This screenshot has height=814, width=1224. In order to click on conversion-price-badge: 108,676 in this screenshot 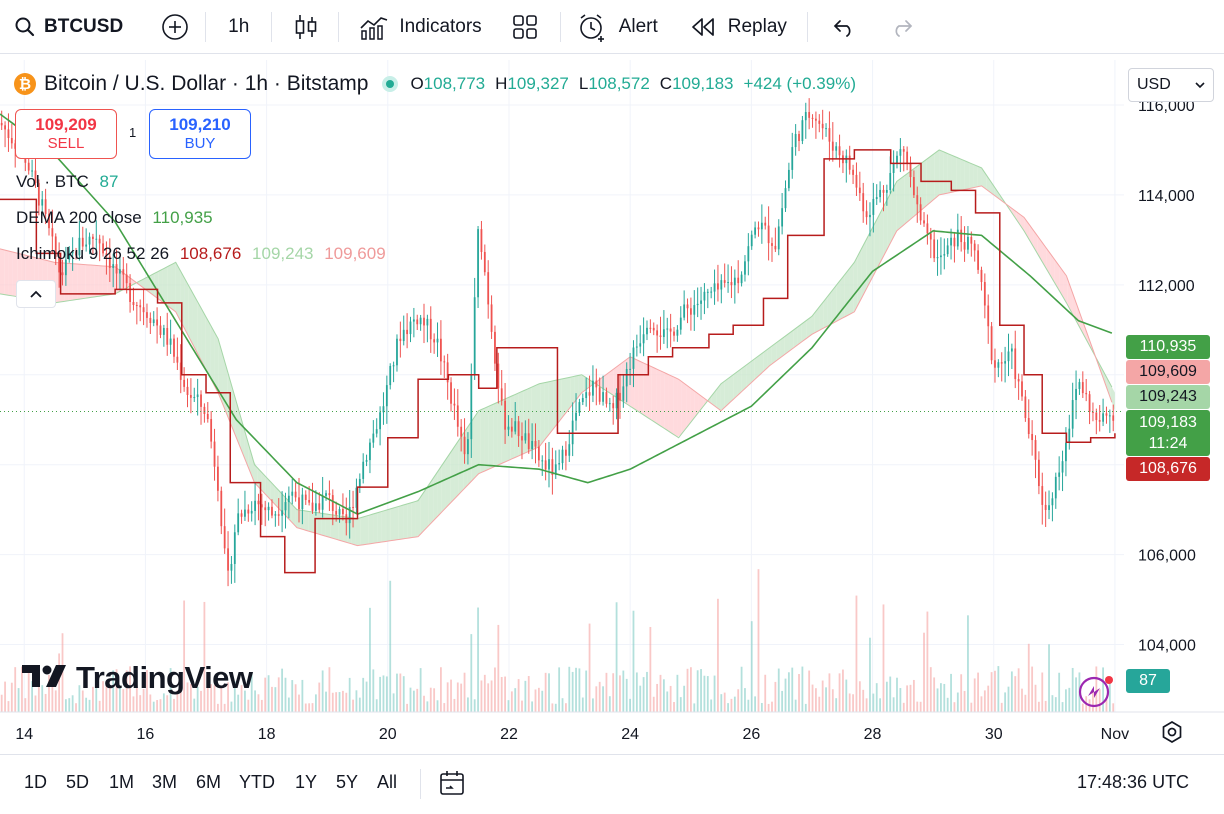, I will do `click(1168, 469)`.